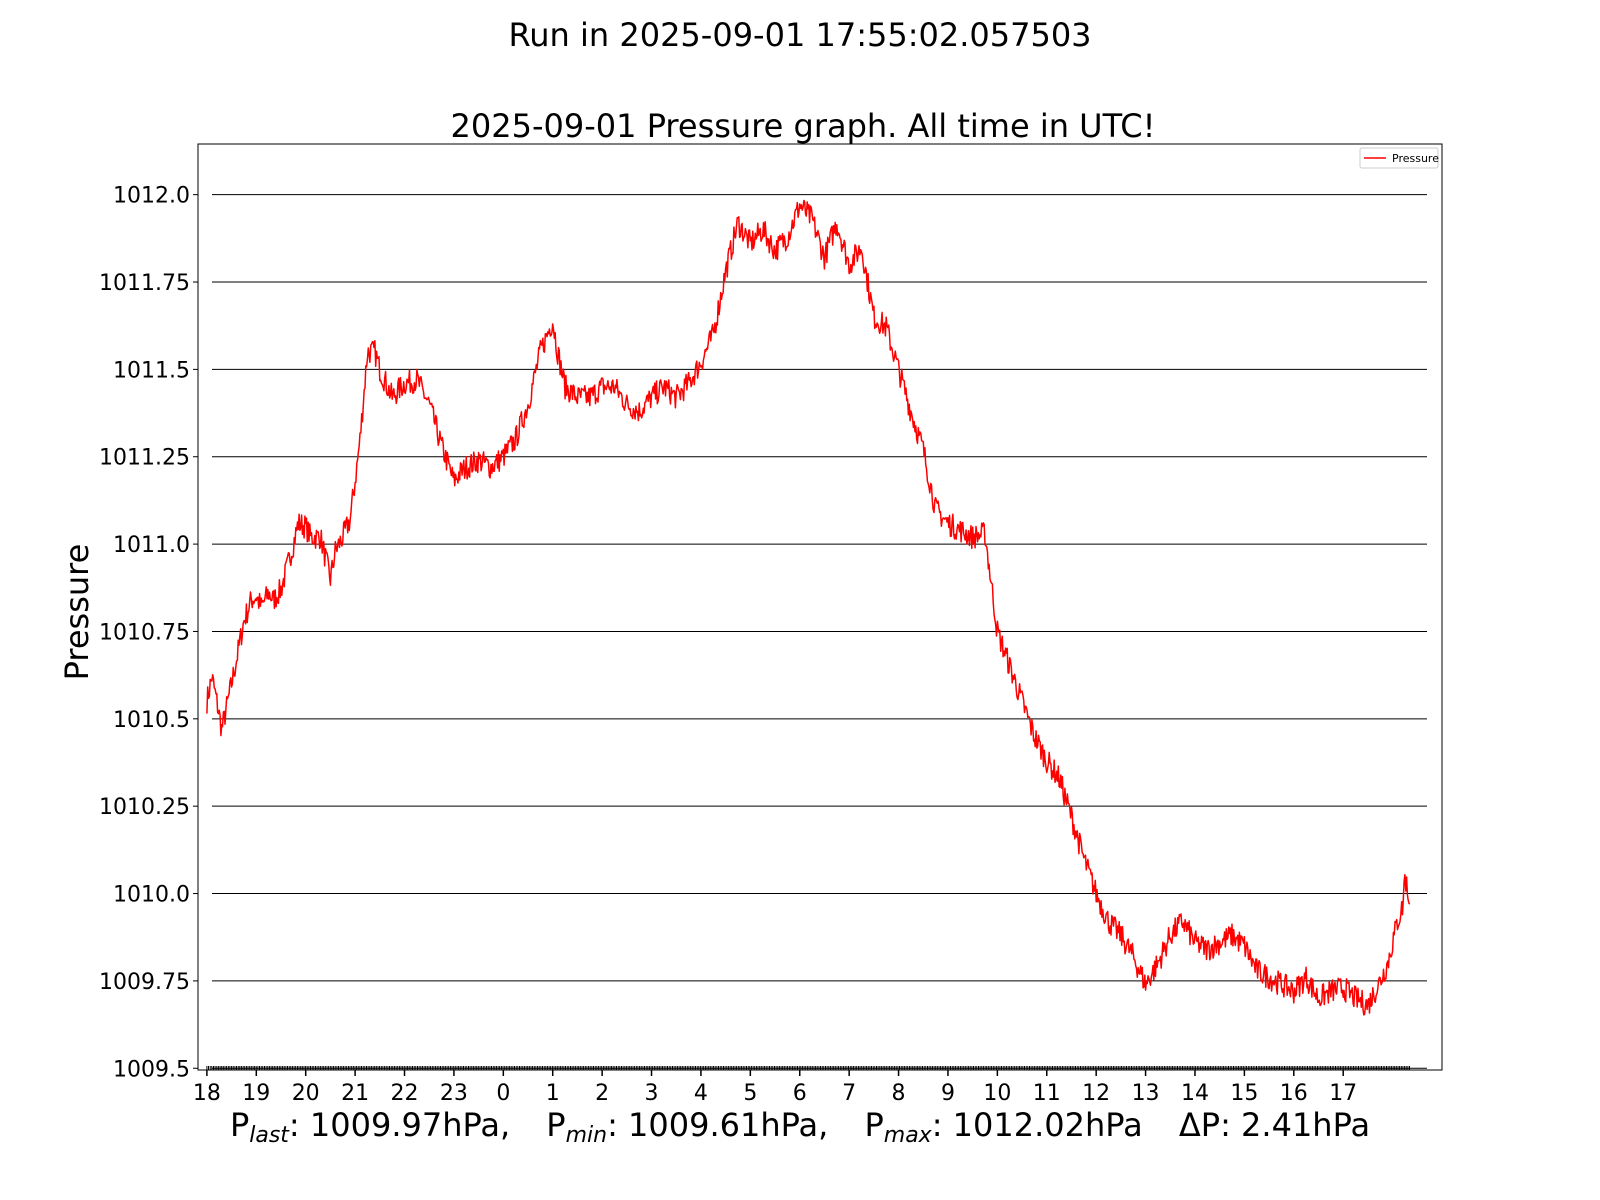 The height and width of the screenshot is (1200, 1600). Describe the element at coordinates (405, 1093) in the screenshot. I see `x-tick-label: 22` at that location.